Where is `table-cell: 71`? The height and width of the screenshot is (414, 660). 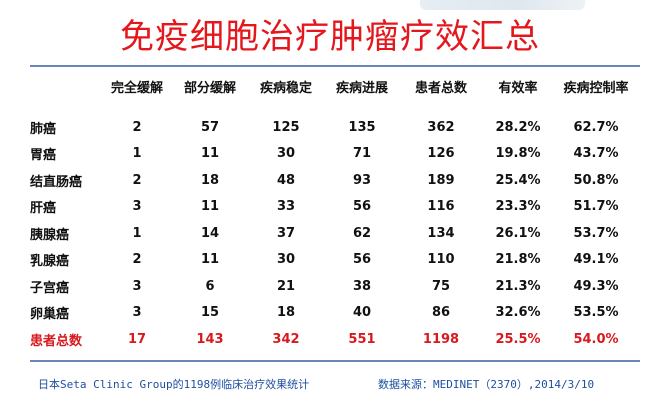
table-cell: 71 is located at coordinates (362, 154).